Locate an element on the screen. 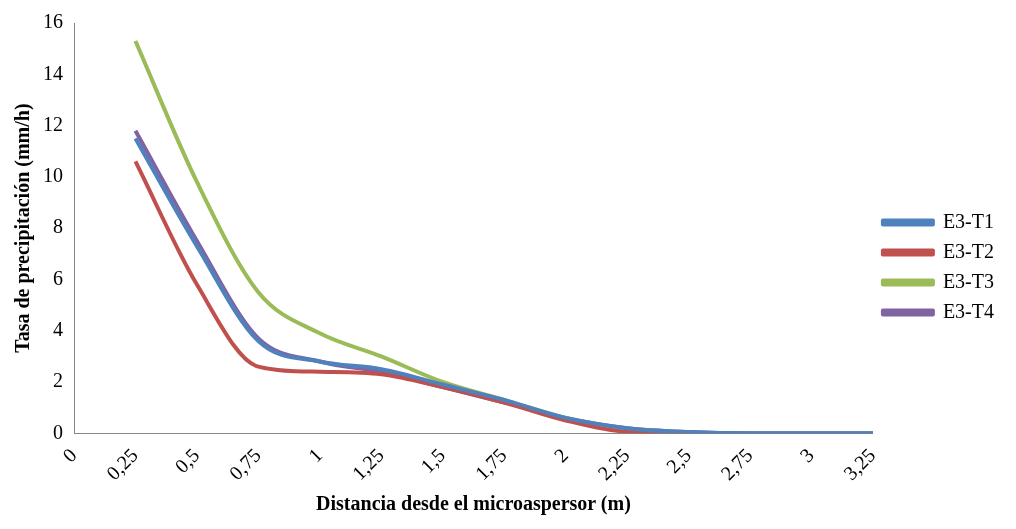 This screenshot has height=529, width=1016. y-tick-label: 6 is located at coordinates (58, 277).